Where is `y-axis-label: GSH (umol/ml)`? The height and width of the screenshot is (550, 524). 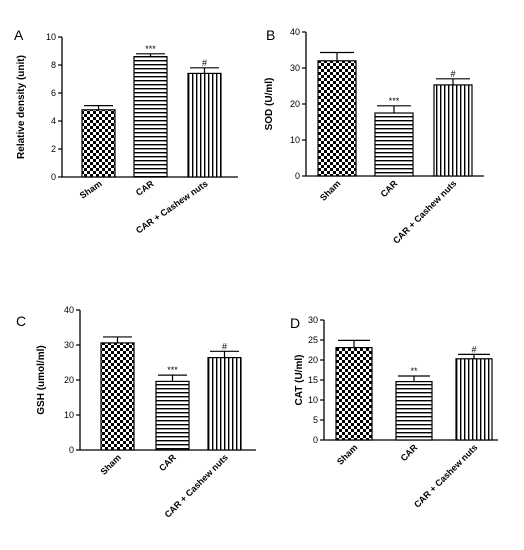
y-axis-label: GSH (umol/ml) is located at coordinates (41, 379).